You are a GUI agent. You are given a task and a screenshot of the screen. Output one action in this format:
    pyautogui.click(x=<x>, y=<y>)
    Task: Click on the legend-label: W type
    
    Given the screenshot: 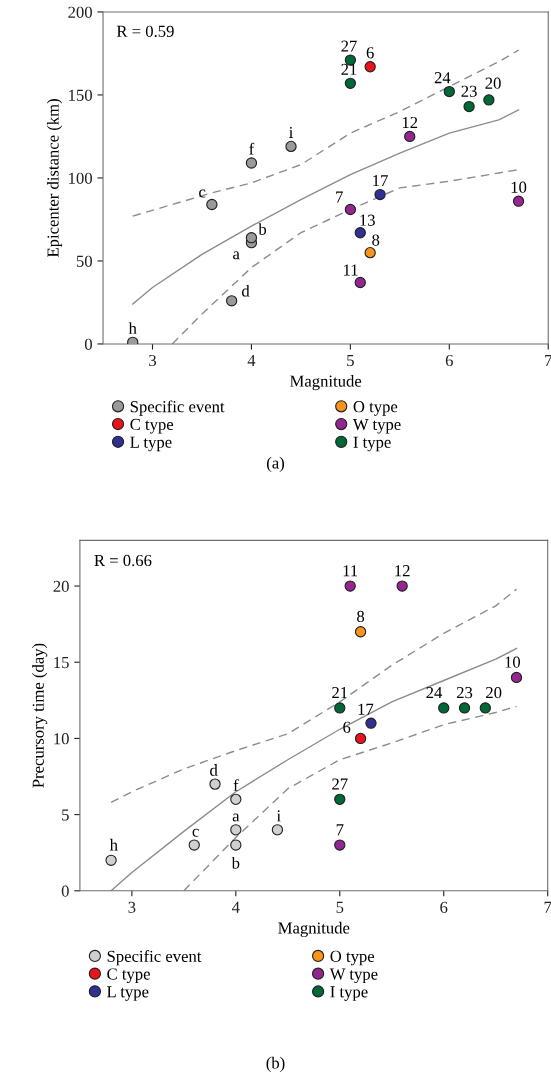 What is the action you would take?
    pyautogui.click(x=376, y=426)
    